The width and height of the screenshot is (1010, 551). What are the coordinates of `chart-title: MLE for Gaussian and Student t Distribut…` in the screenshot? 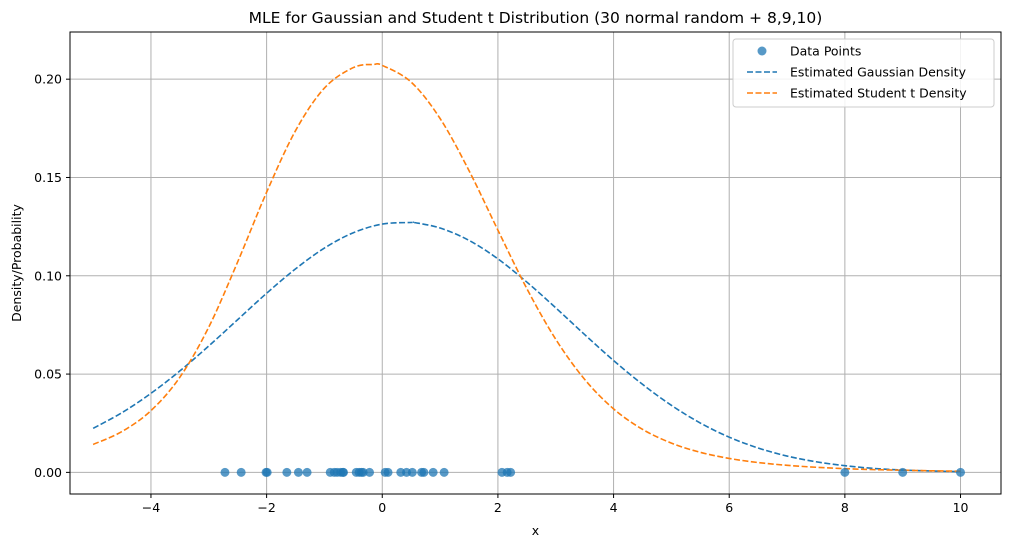 It's located at (536, 18).